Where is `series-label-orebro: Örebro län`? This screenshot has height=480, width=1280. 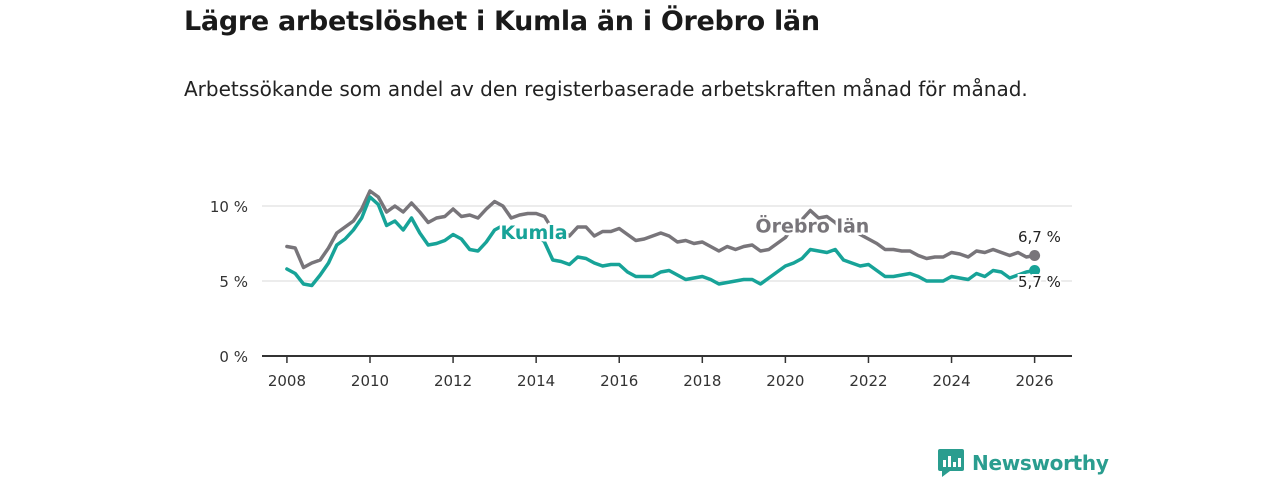 series-label-orebro: Örebro län is located at coordinates (812, 225).